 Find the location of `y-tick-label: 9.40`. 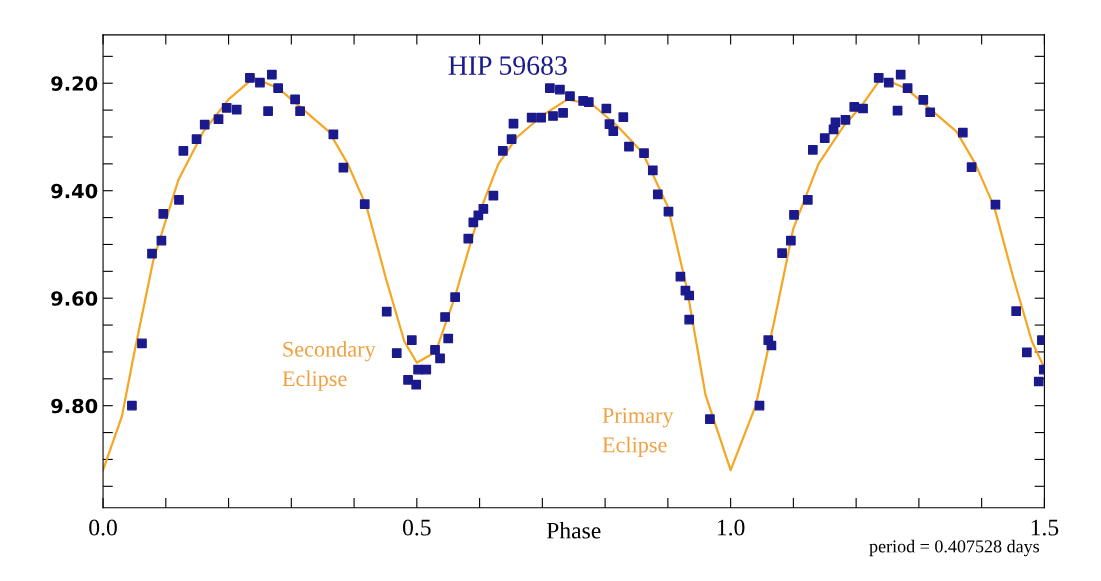

y-tick-label: 9.40 is located at coordinates (74, 191).